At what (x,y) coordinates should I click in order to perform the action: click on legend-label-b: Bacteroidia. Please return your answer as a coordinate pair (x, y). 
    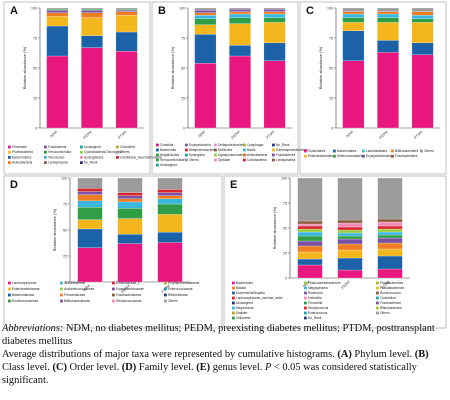
    Looking at the image, I should click on (168, 150).